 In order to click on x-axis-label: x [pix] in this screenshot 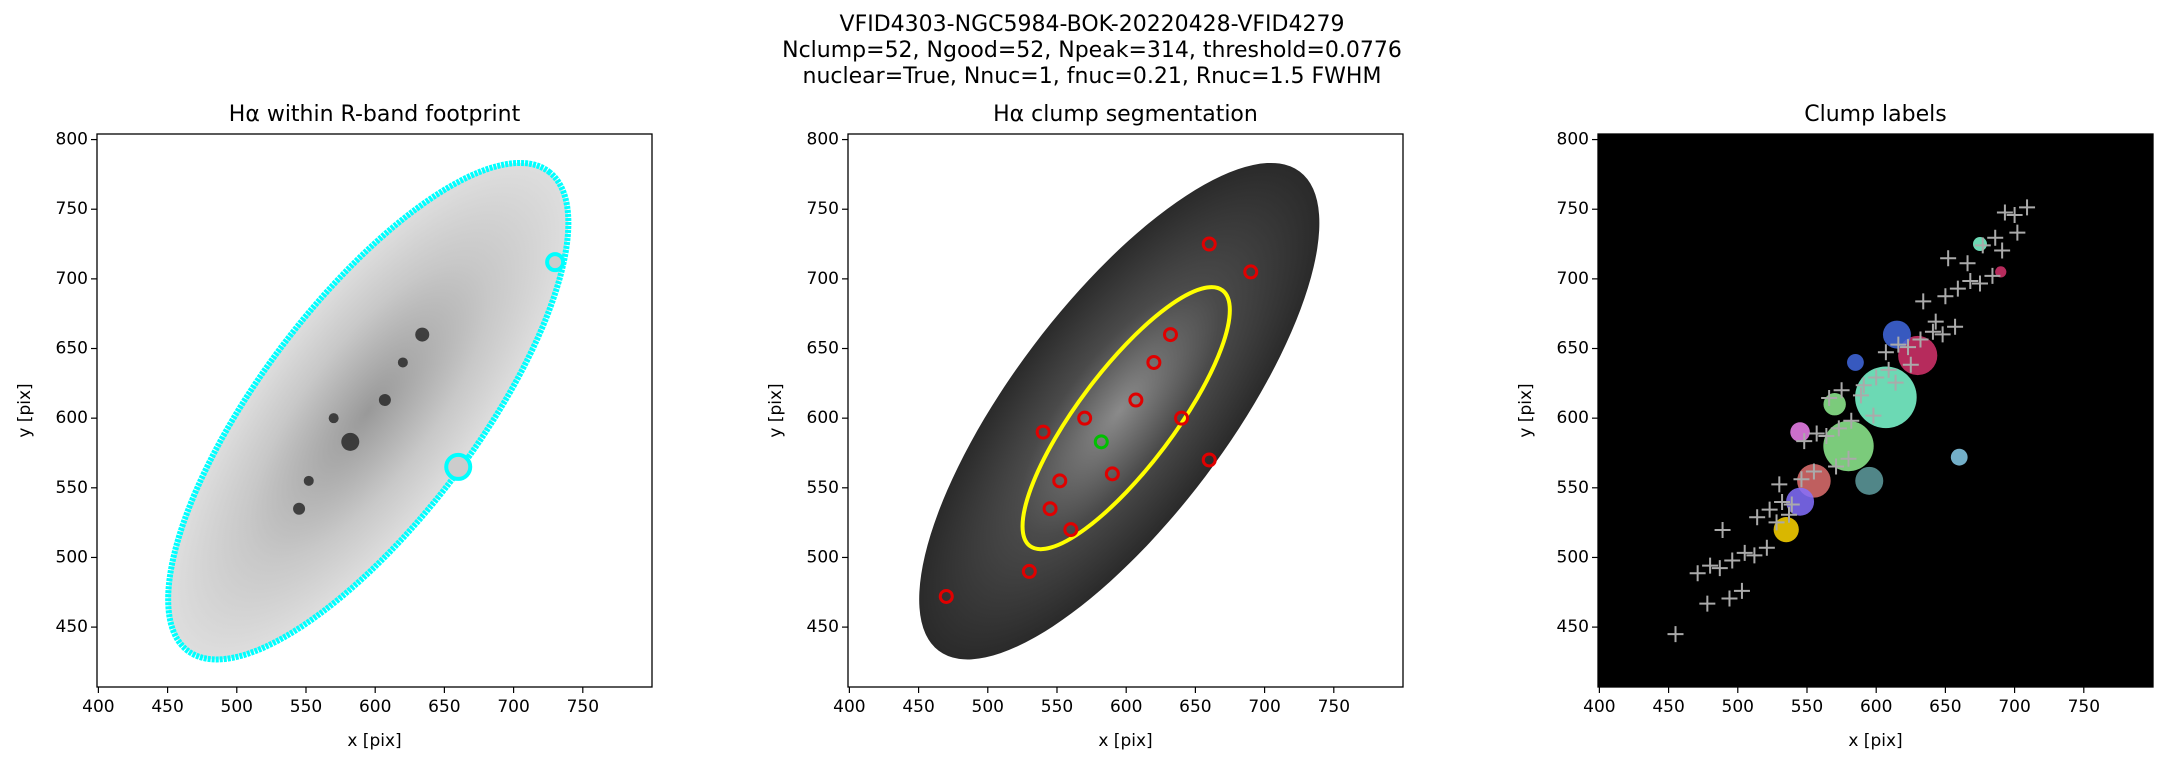, I will do `click(374, 741)`.